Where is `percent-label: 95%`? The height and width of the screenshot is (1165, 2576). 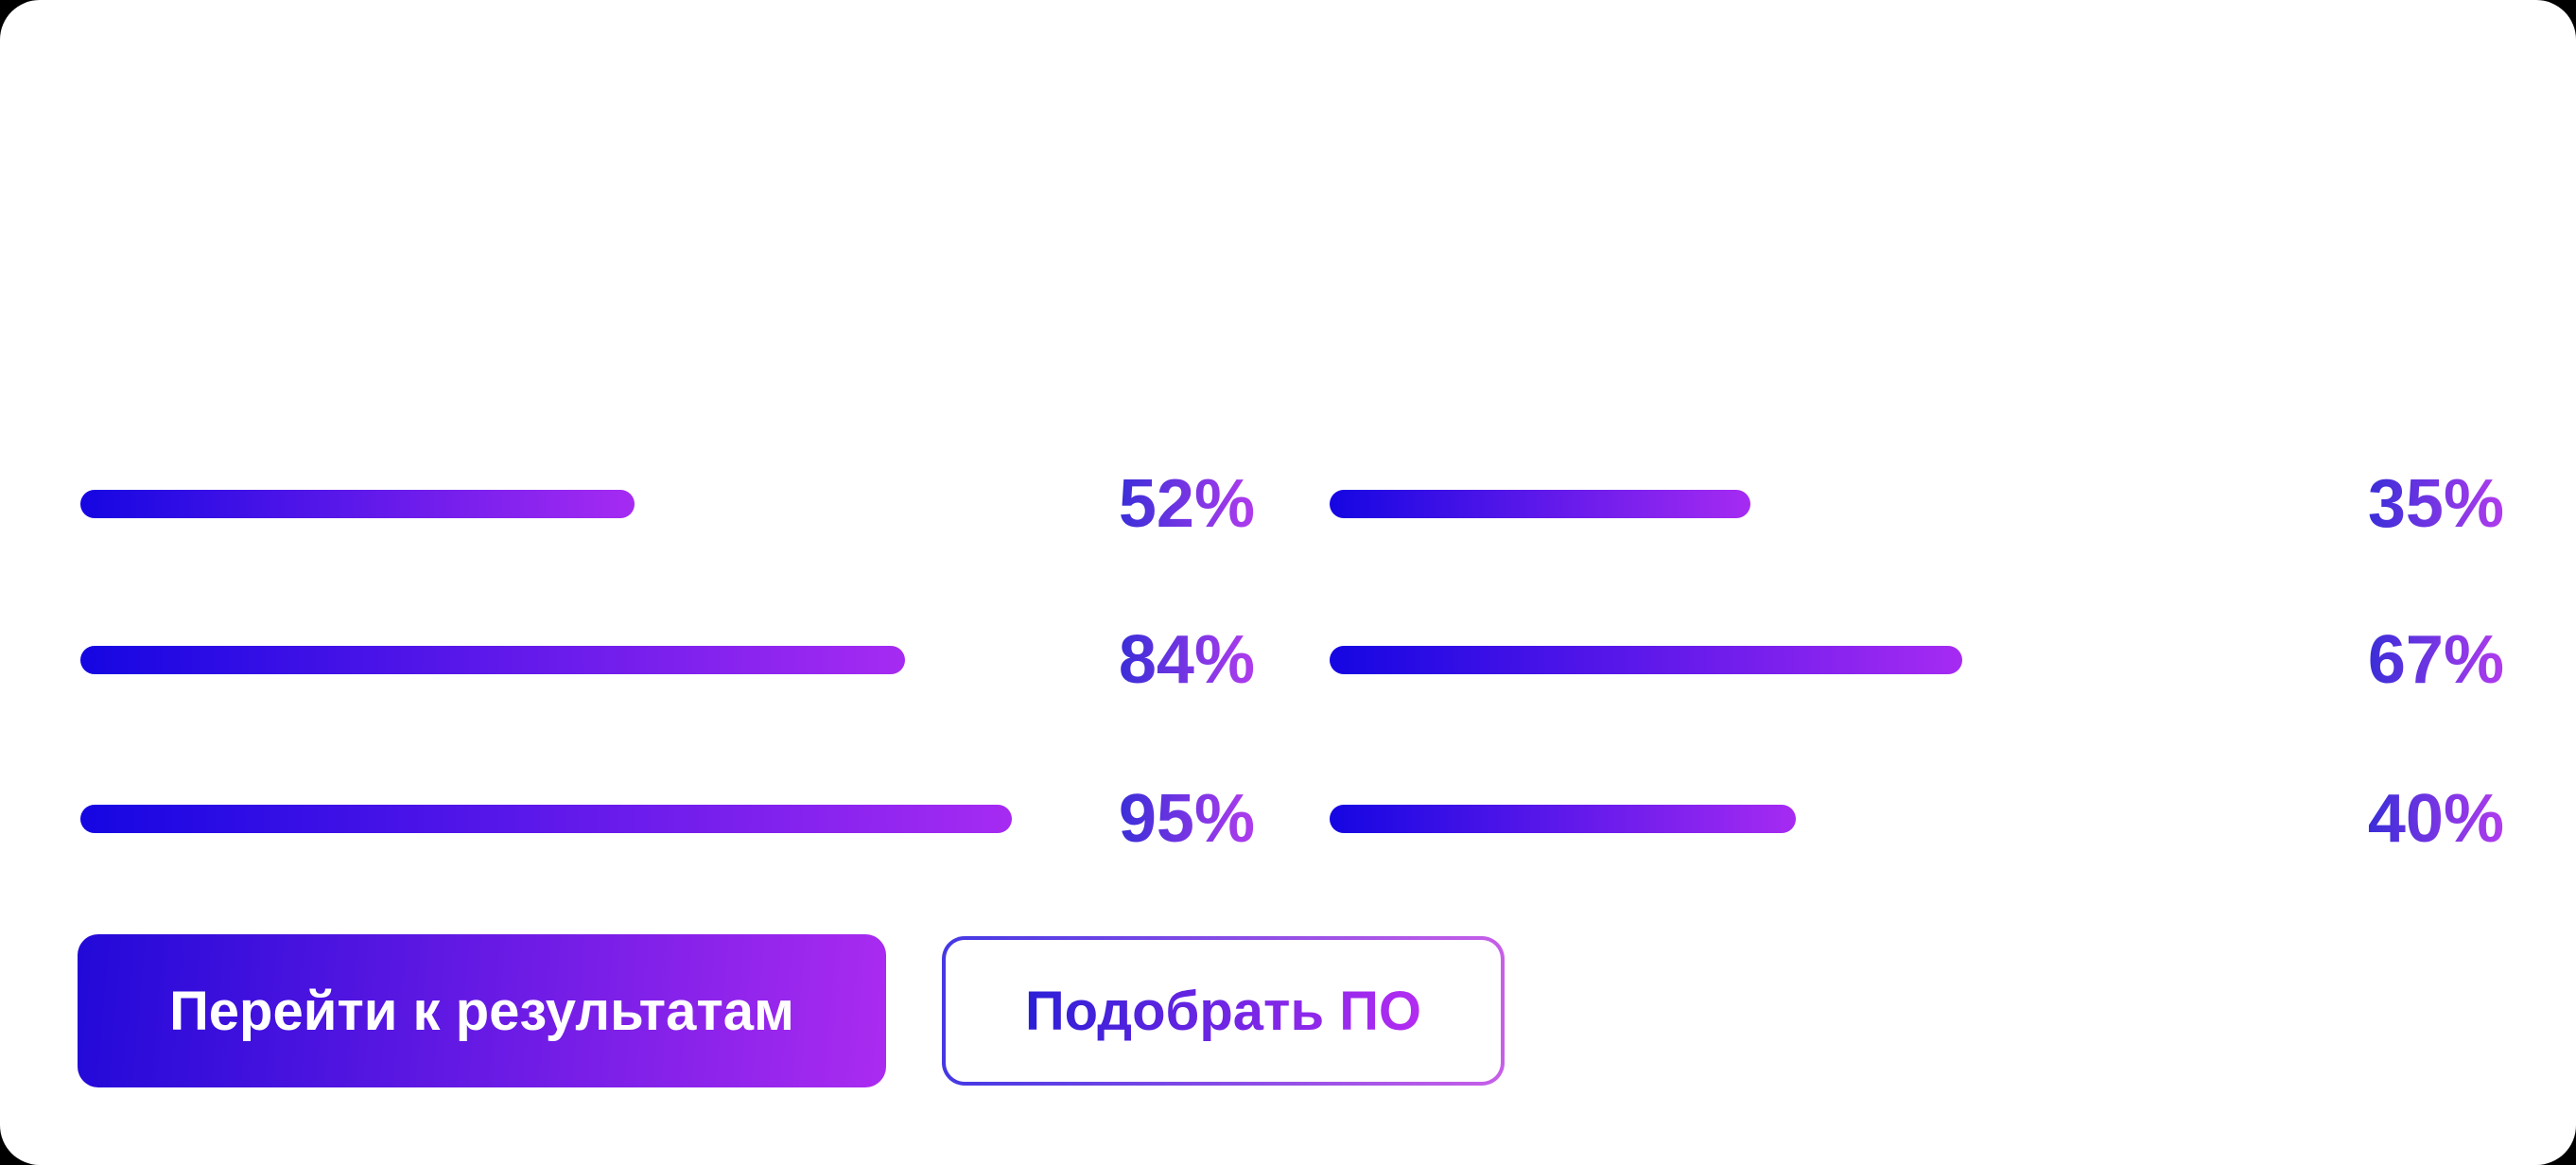
percent-label: 95% is located at coordinates (1186, 819).